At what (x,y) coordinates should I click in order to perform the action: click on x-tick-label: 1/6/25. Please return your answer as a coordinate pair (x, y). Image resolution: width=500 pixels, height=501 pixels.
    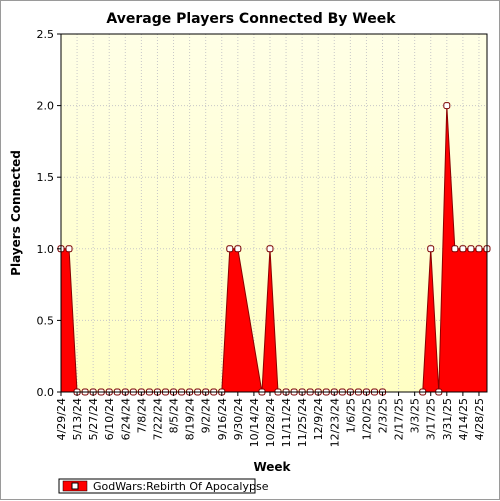
    Looking at the image, I should click on (350, 415).